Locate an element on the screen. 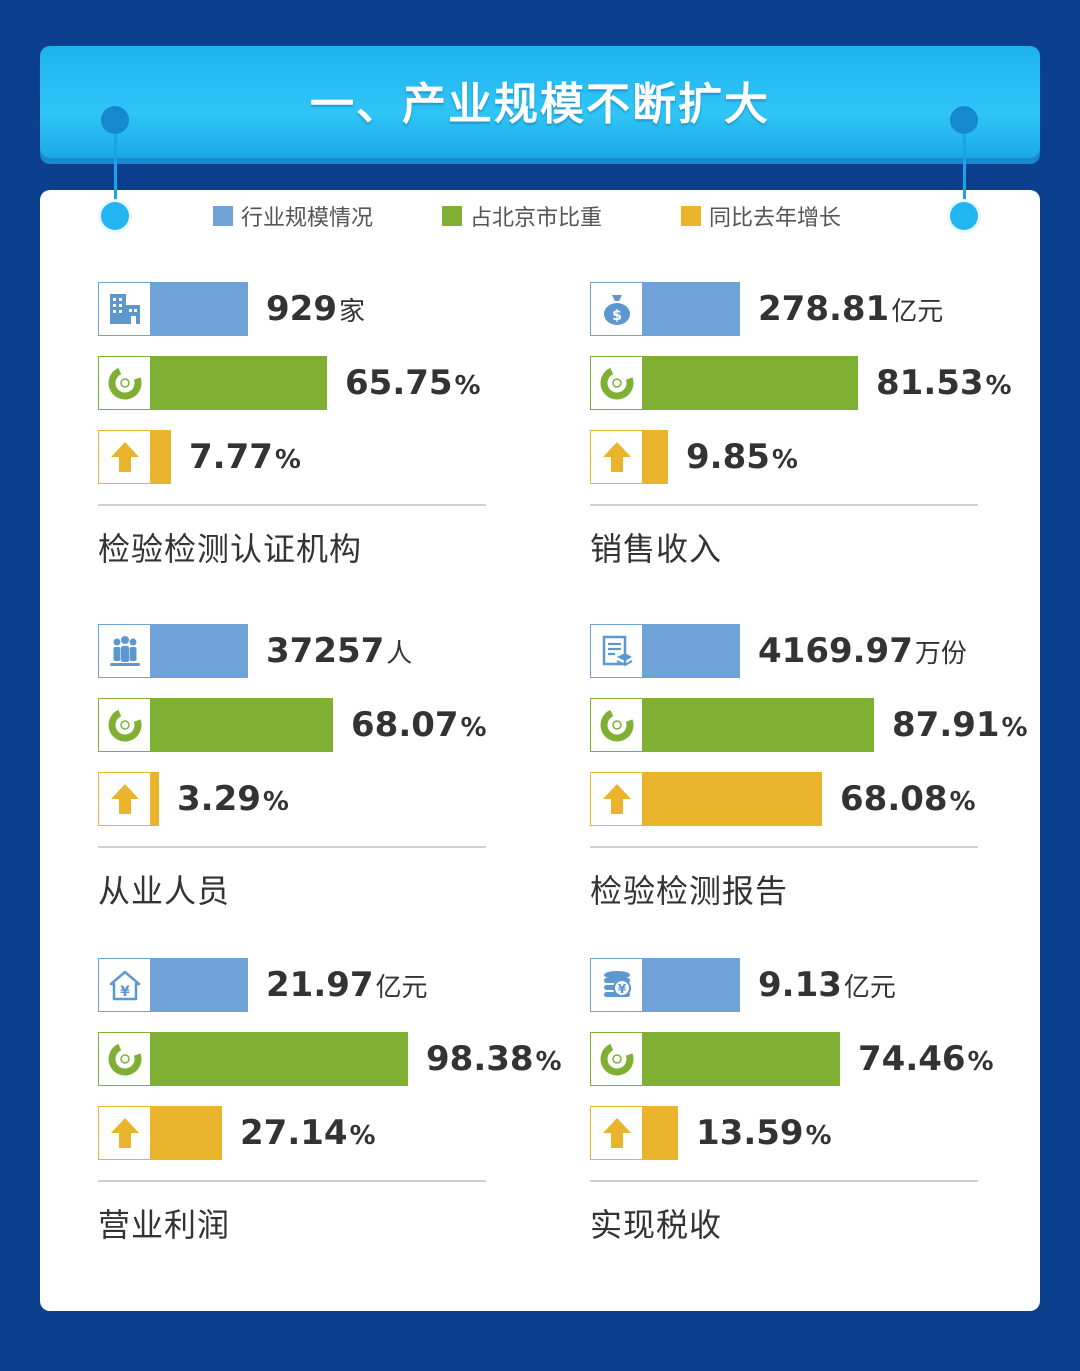  connector-dot-bottom-right is located at coordinates (964, 216).